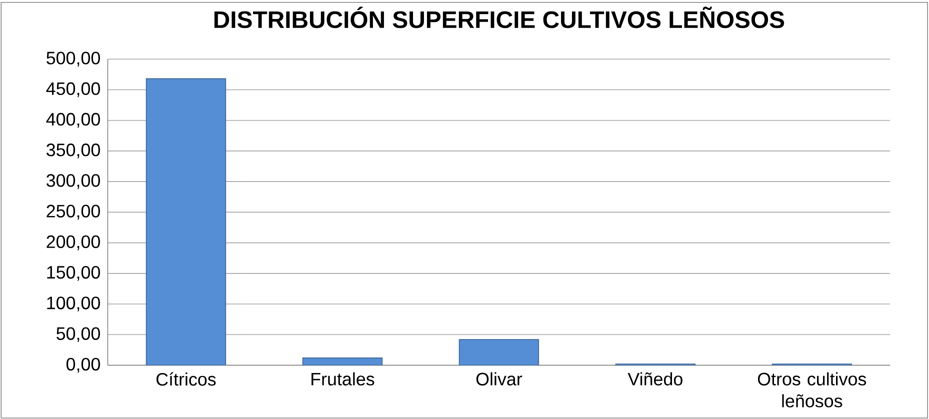 This screenshot has width=929, height=419. Describe the element at coordinates (73, 181) in the screenshot. I see `y-tick-label: 300,00` at that location.